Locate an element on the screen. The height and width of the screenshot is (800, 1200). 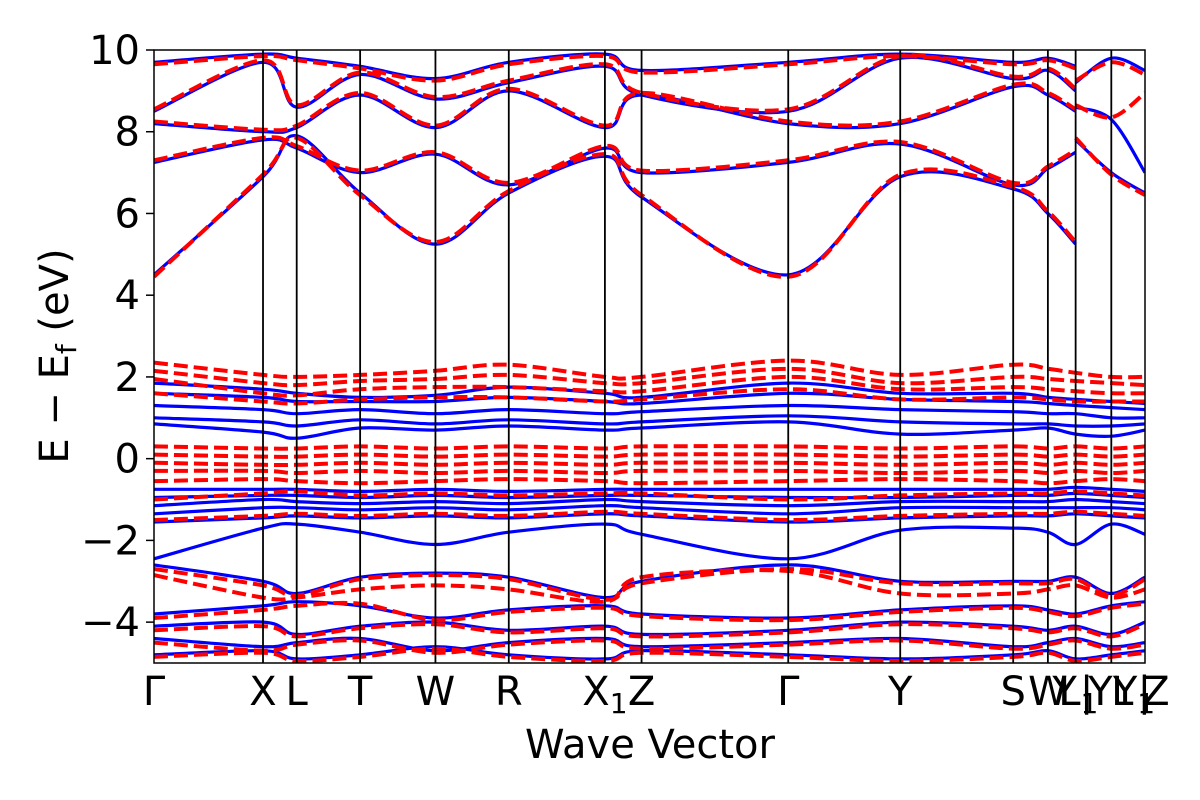
kpoint-label-18: Y1 is located at coordinates (1133, 694).